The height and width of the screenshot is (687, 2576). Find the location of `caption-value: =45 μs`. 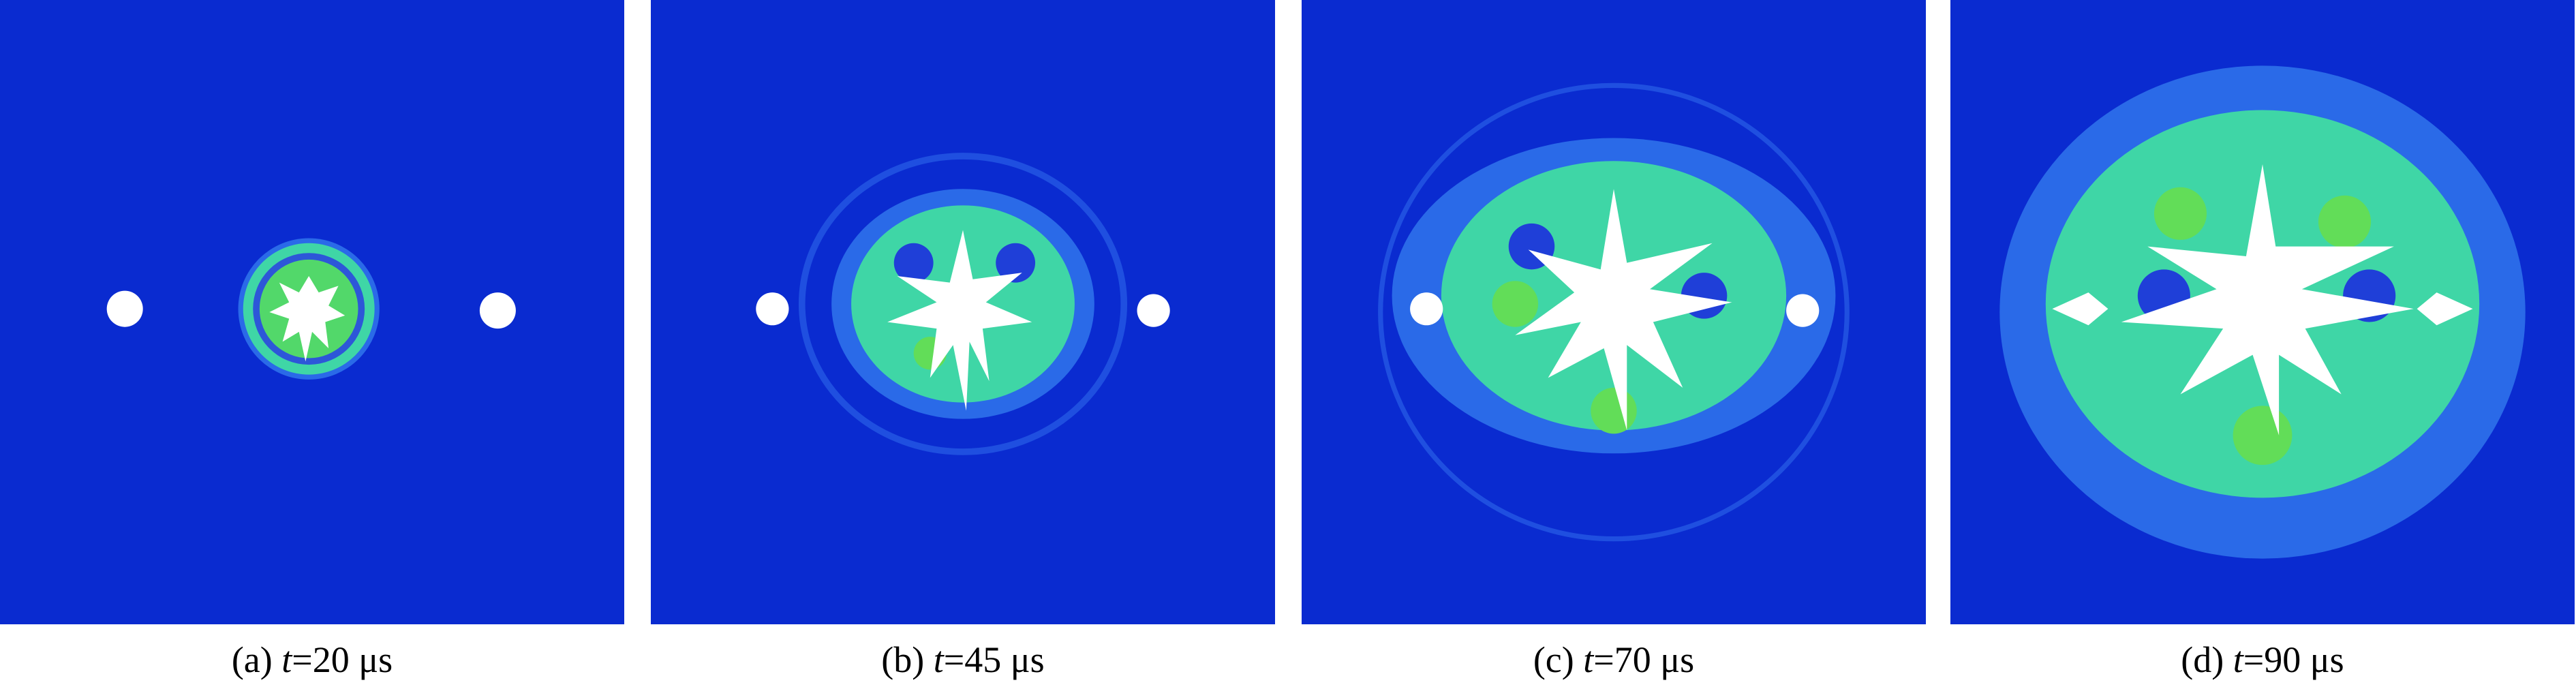

caption-value: =45 μs is located at coordinates (994, 660).